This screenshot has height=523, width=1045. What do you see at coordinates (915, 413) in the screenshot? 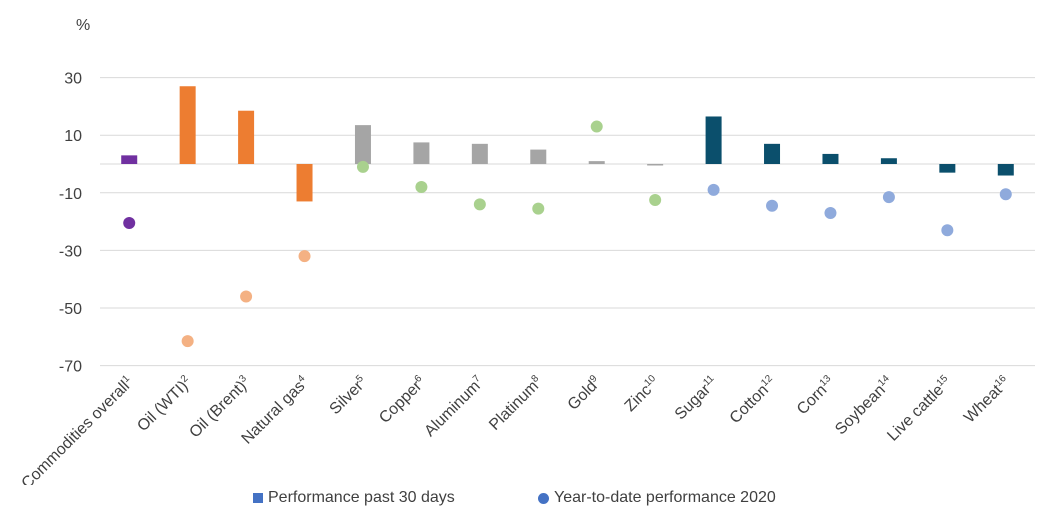
I see `category-name: Live cattle` at bounding box center [915, 413].